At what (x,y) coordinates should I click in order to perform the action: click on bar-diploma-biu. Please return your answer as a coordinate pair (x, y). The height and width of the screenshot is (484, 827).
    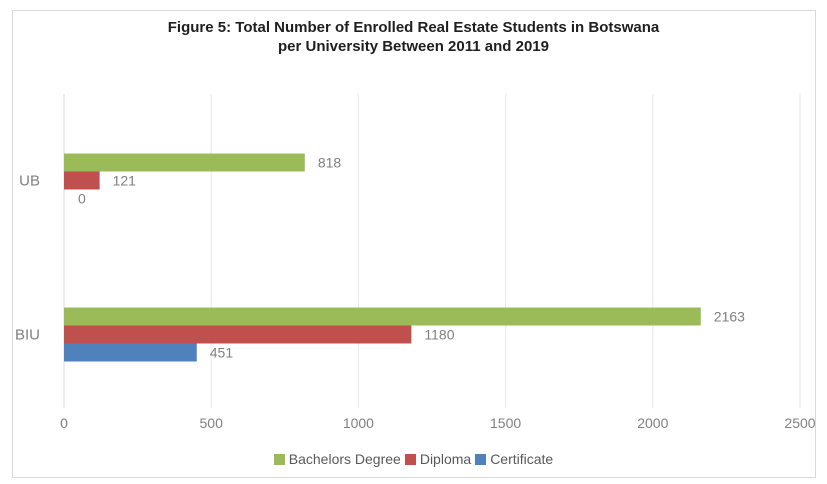
    Looking at the image, I should click on (238, 334).